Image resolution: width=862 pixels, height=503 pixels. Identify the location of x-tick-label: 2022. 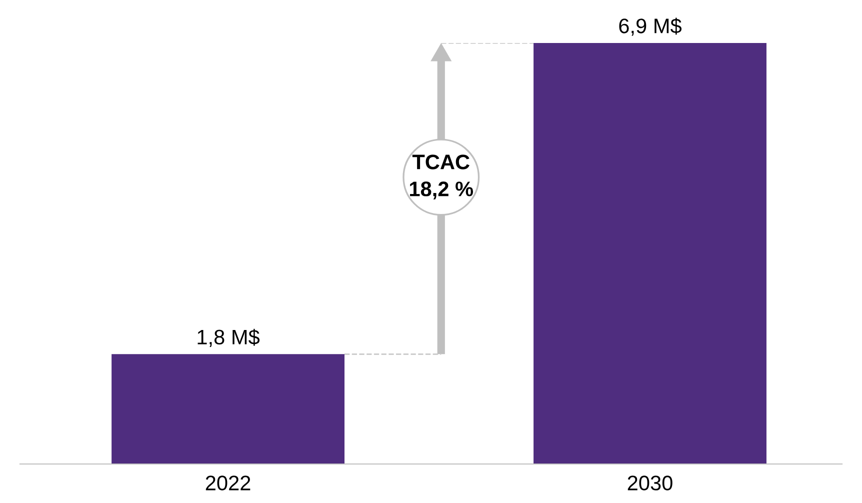
(228, 483).